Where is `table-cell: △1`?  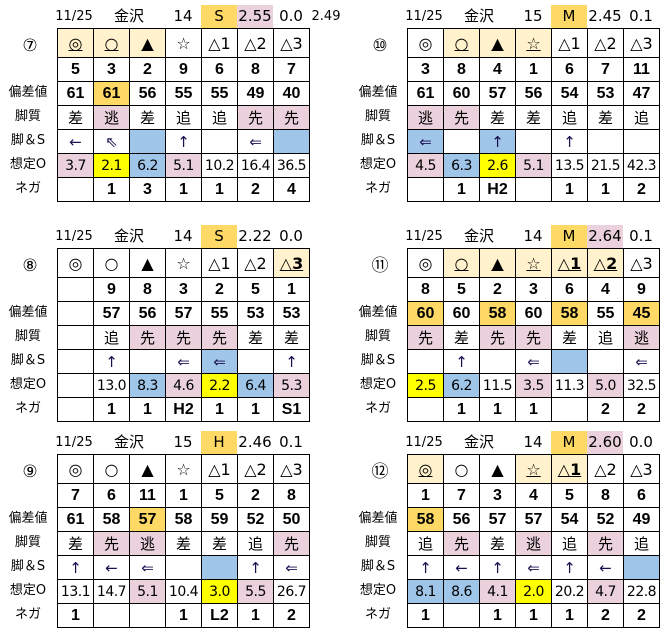
table-cell: △1 is located at coordinates (219, 43).